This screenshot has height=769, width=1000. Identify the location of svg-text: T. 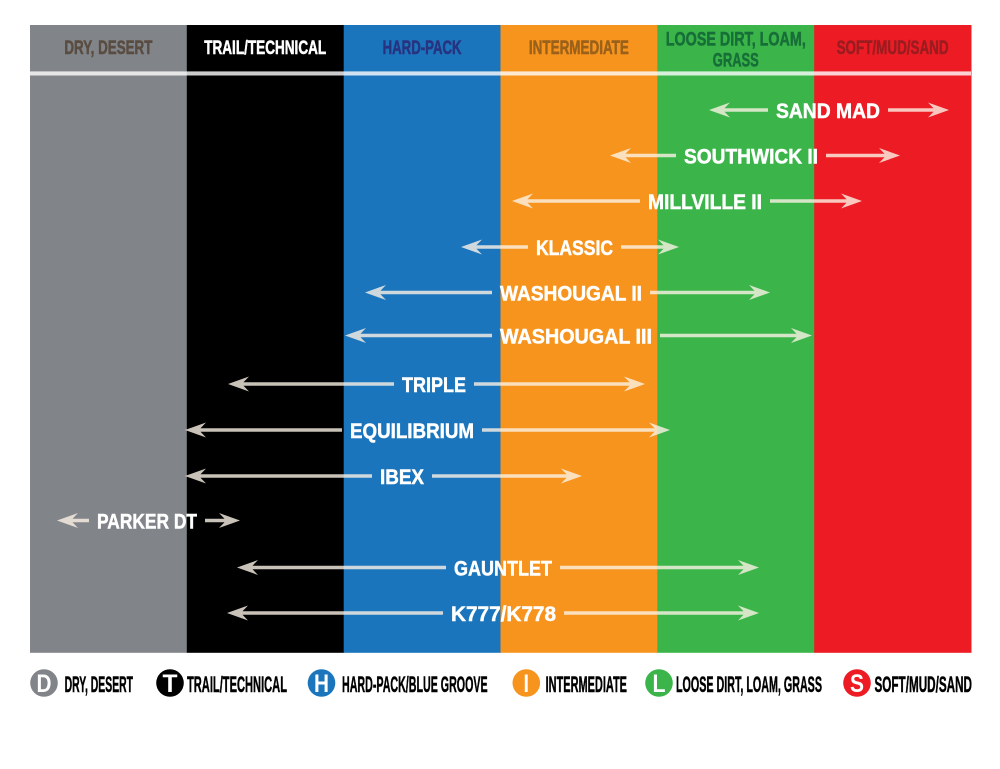
(170, 684).